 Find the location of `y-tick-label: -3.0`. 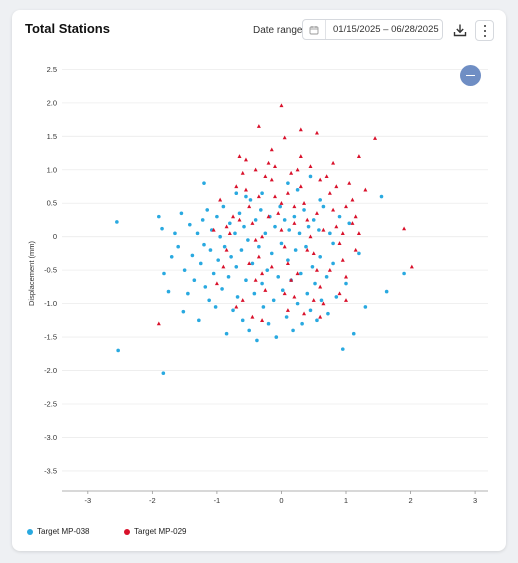

y-tick-label: -3.0 is located at coordinates (50, 437).